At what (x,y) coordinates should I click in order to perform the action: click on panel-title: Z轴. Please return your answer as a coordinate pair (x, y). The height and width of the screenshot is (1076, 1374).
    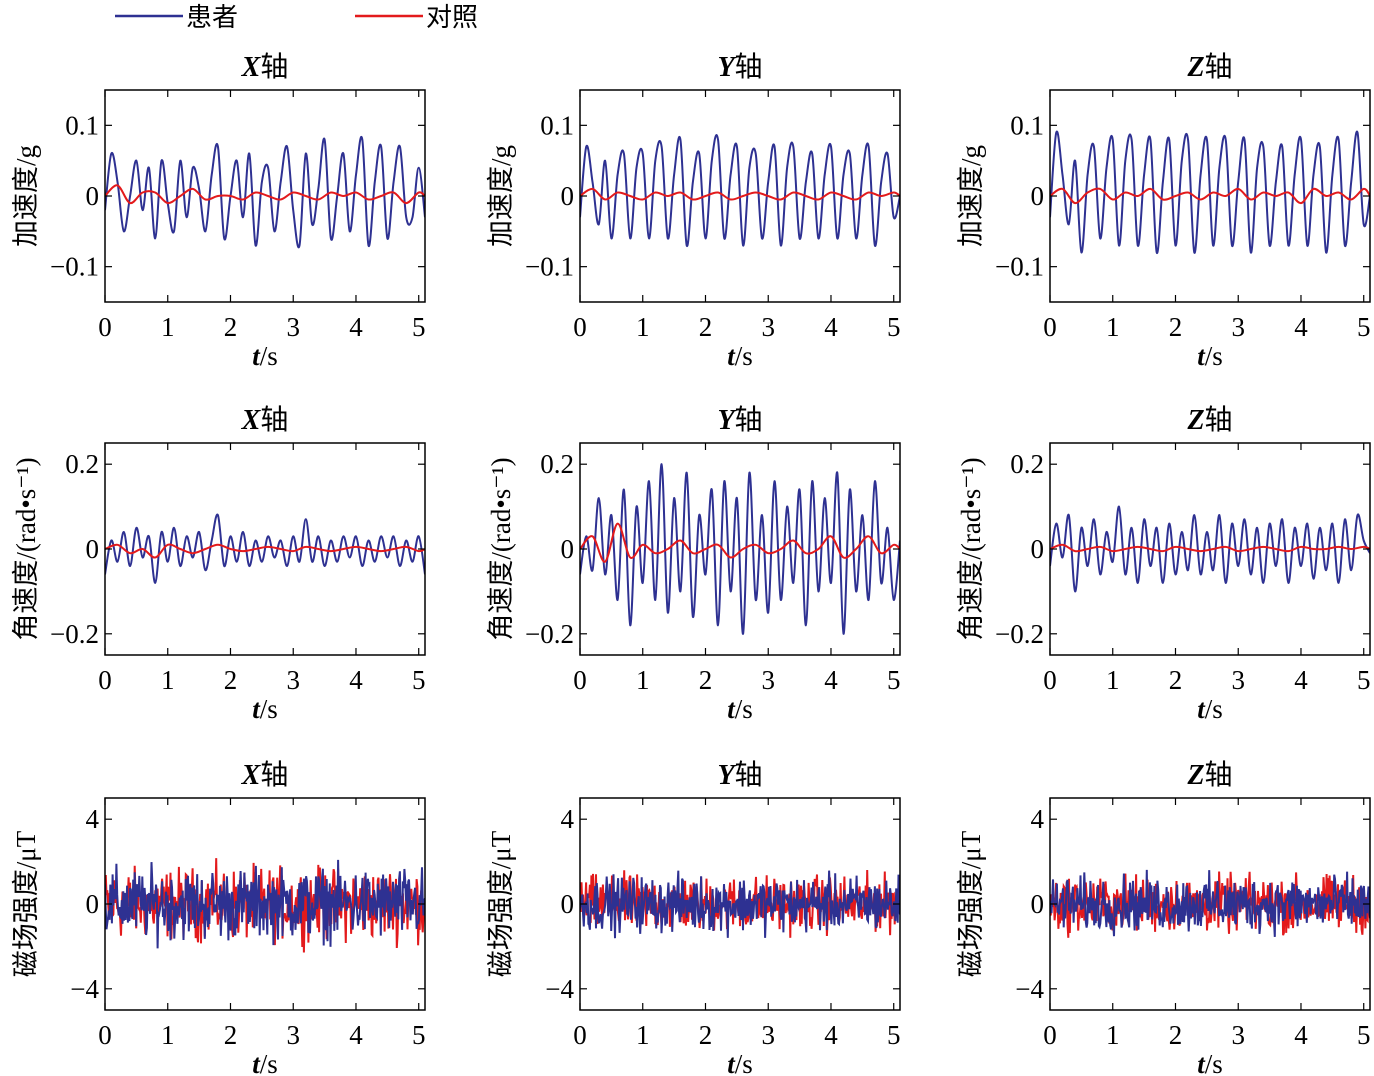
    Looking at the image, I should click on (1209, 775).